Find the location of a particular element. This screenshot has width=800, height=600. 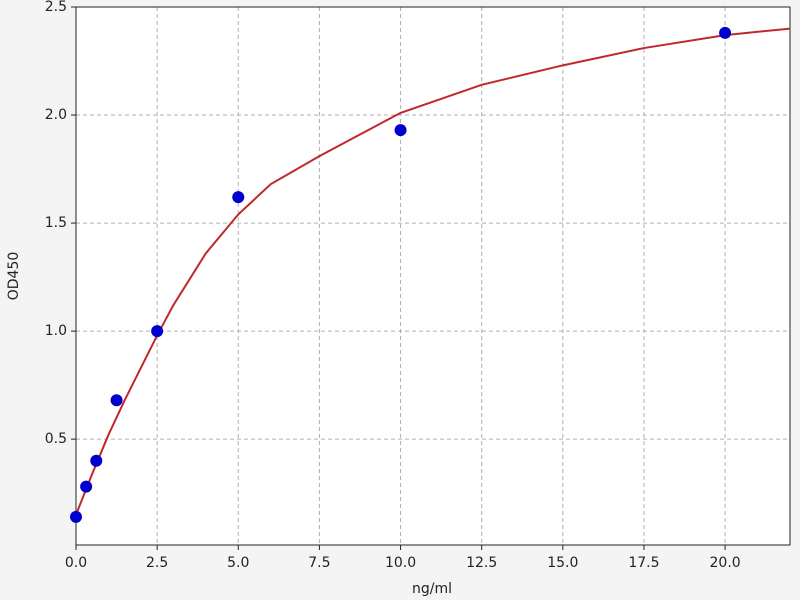

y-tick-label: 0.5 is located at coordinates (56, 439).